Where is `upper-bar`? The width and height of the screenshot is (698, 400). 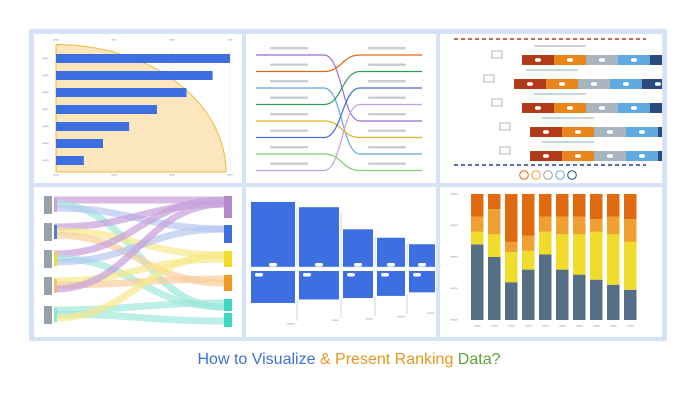 upper-bar is located at coordinates (422, 255).